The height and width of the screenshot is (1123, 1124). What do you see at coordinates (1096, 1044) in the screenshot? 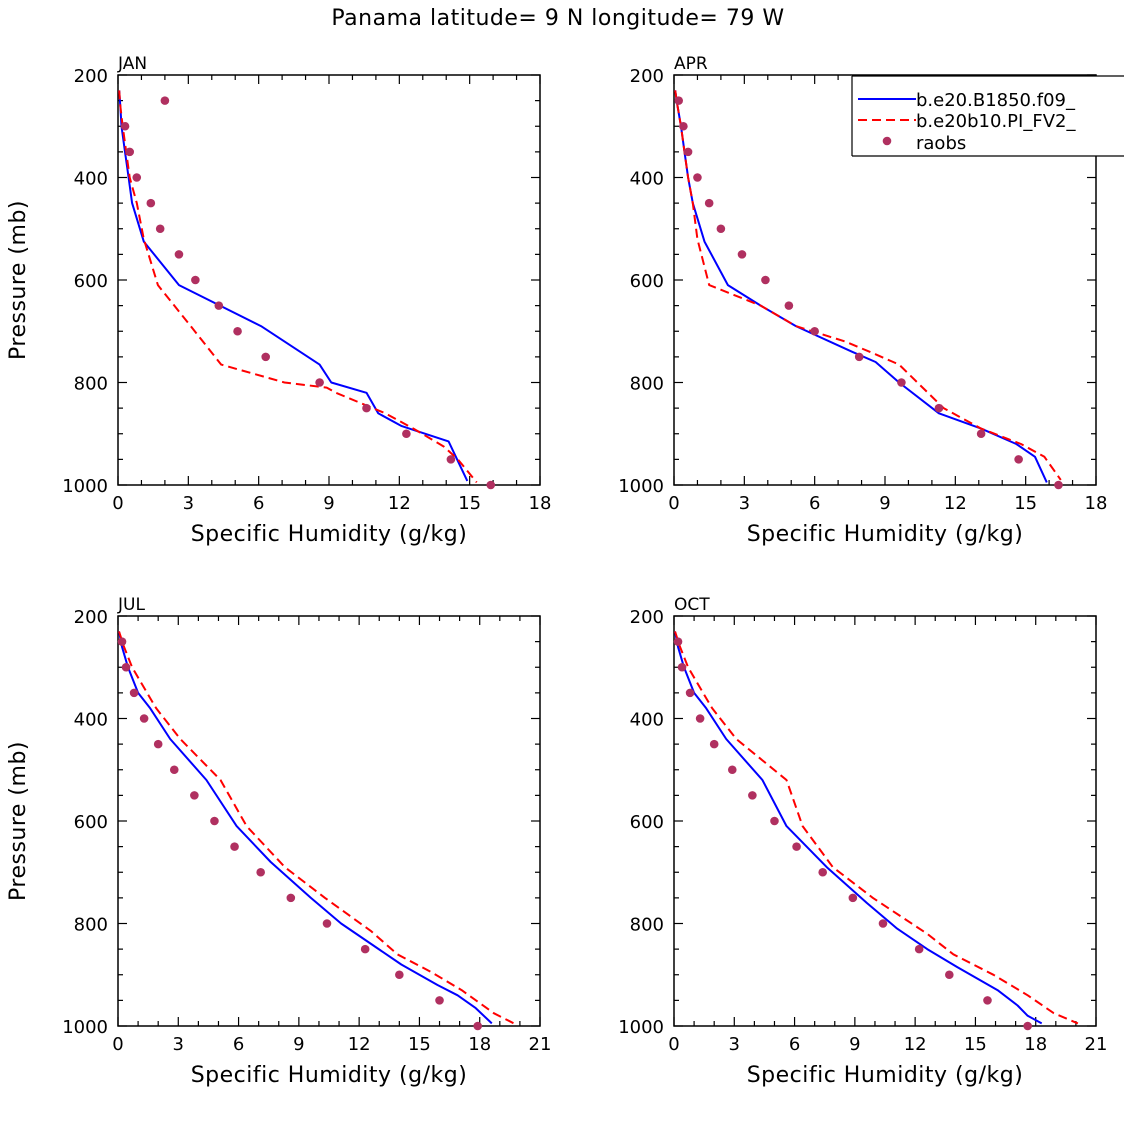
I see `x-tick-label: 21` at bounding box center [1096, 1044].